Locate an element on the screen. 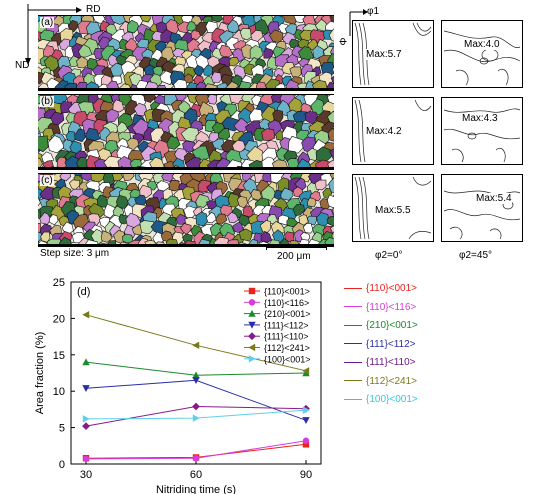  y-tick-label: 10 is located at coordinates (59, 392).